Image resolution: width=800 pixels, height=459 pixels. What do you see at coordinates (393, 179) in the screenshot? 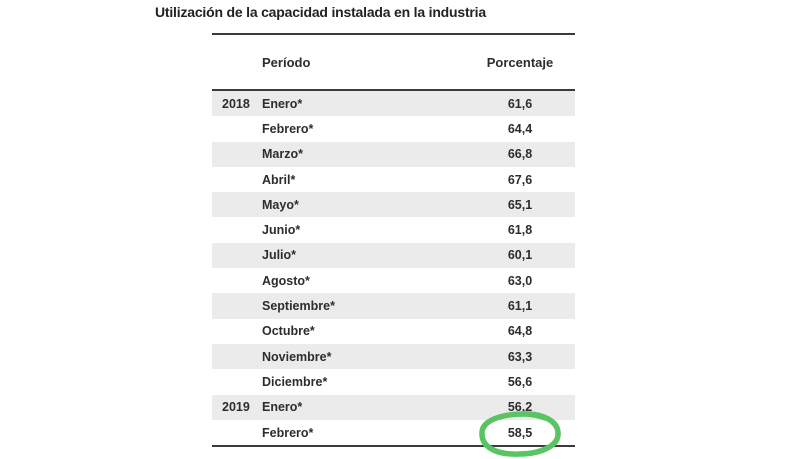
I see `table-row: Abril* 67,6` at bounding box center [393, 179].